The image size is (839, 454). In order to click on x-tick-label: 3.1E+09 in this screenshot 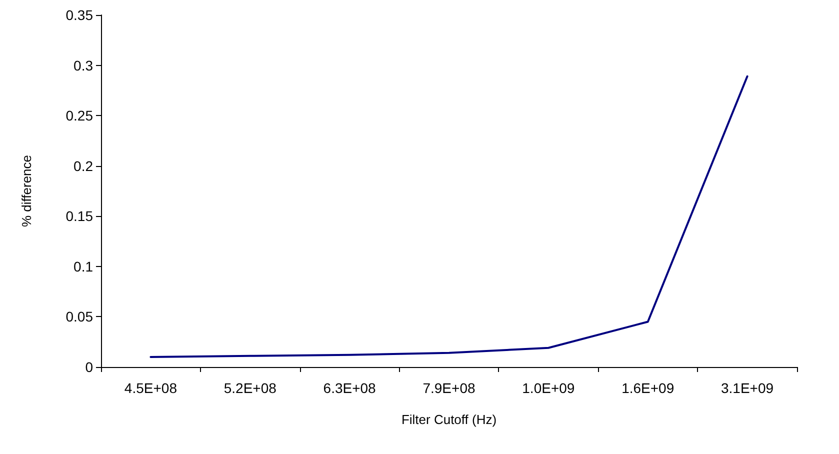, I will do `click(747, 388)`.